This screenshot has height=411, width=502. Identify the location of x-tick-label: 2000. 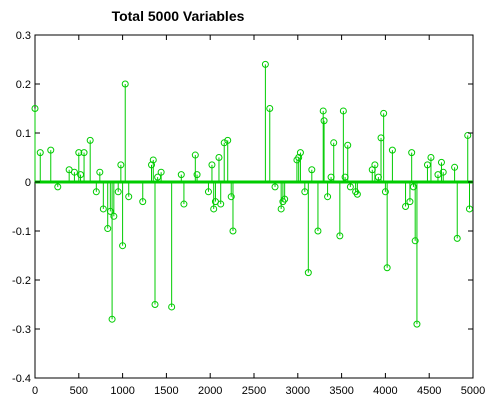
(210, 391).